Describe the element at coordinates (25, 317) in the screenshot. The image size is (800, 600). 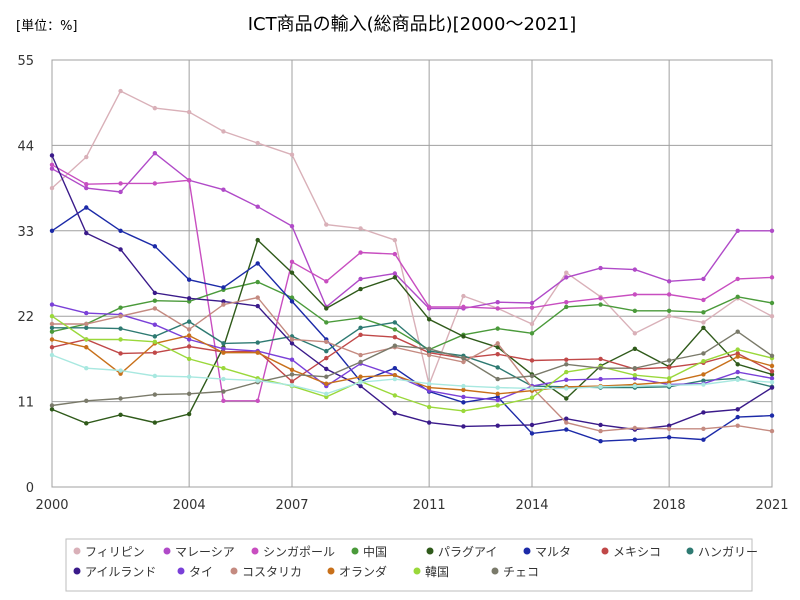
I see `y-tick-label: 22` at that location.